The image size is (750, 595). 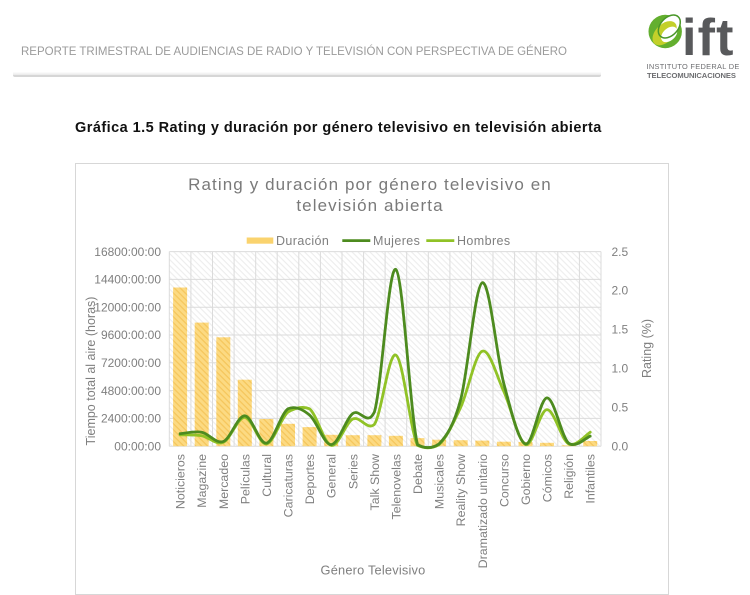 I want to click on svg-text: ift, so click(x=708, y=38).